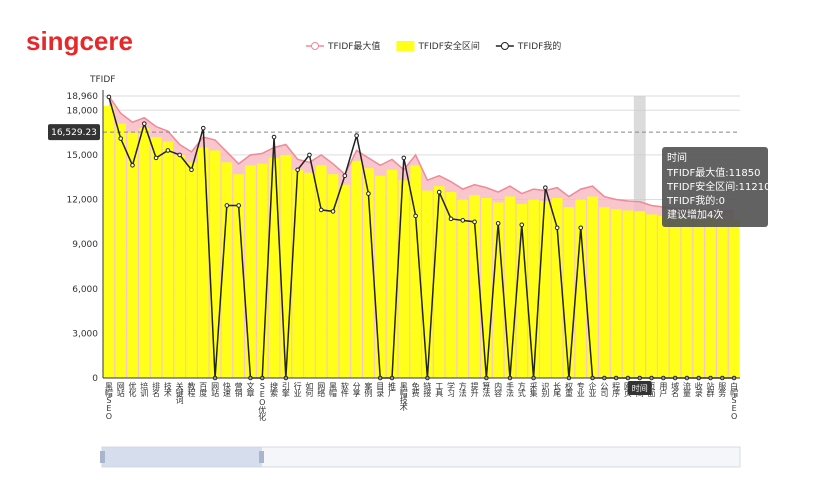 Image resolution: width=840 pixels, height=496 pixels. Describe the element at coordinates (83, 201) in the screenshot. I see `y-tick-label: 12,000` at that location.